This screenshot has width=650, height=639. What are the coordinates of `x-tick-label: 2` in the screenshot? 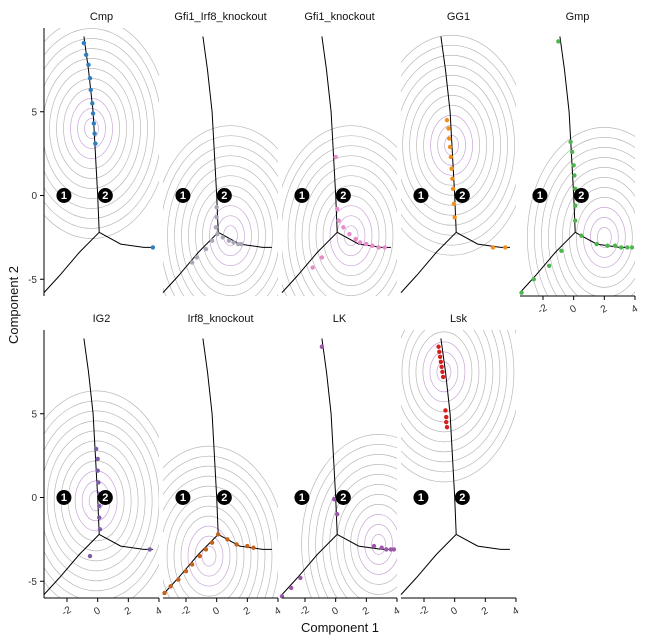 It's located at (366, 611).